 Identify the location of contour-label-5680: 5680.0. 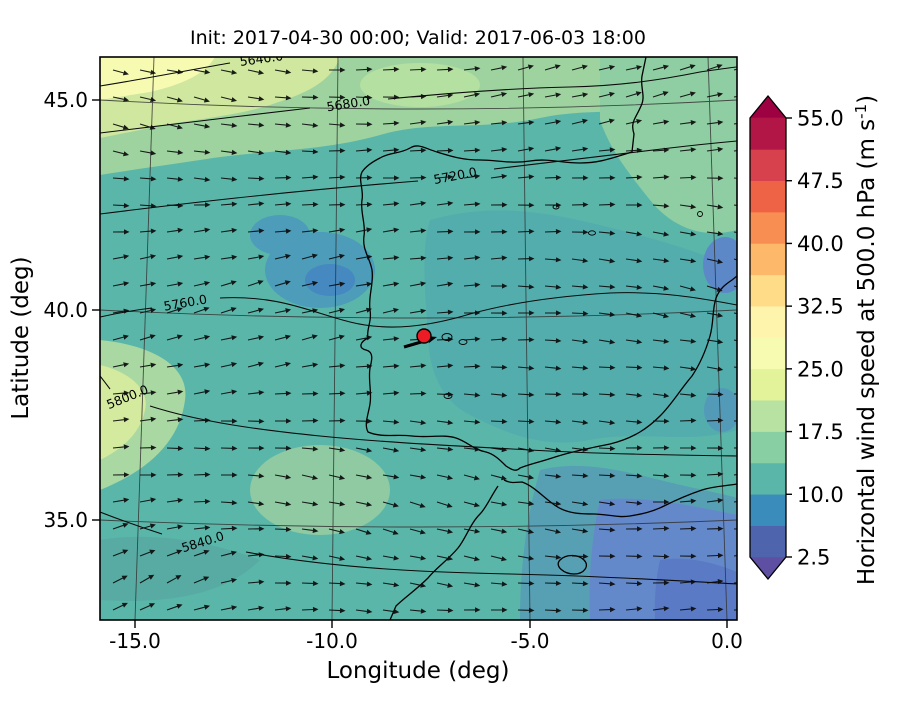
(349, 104).